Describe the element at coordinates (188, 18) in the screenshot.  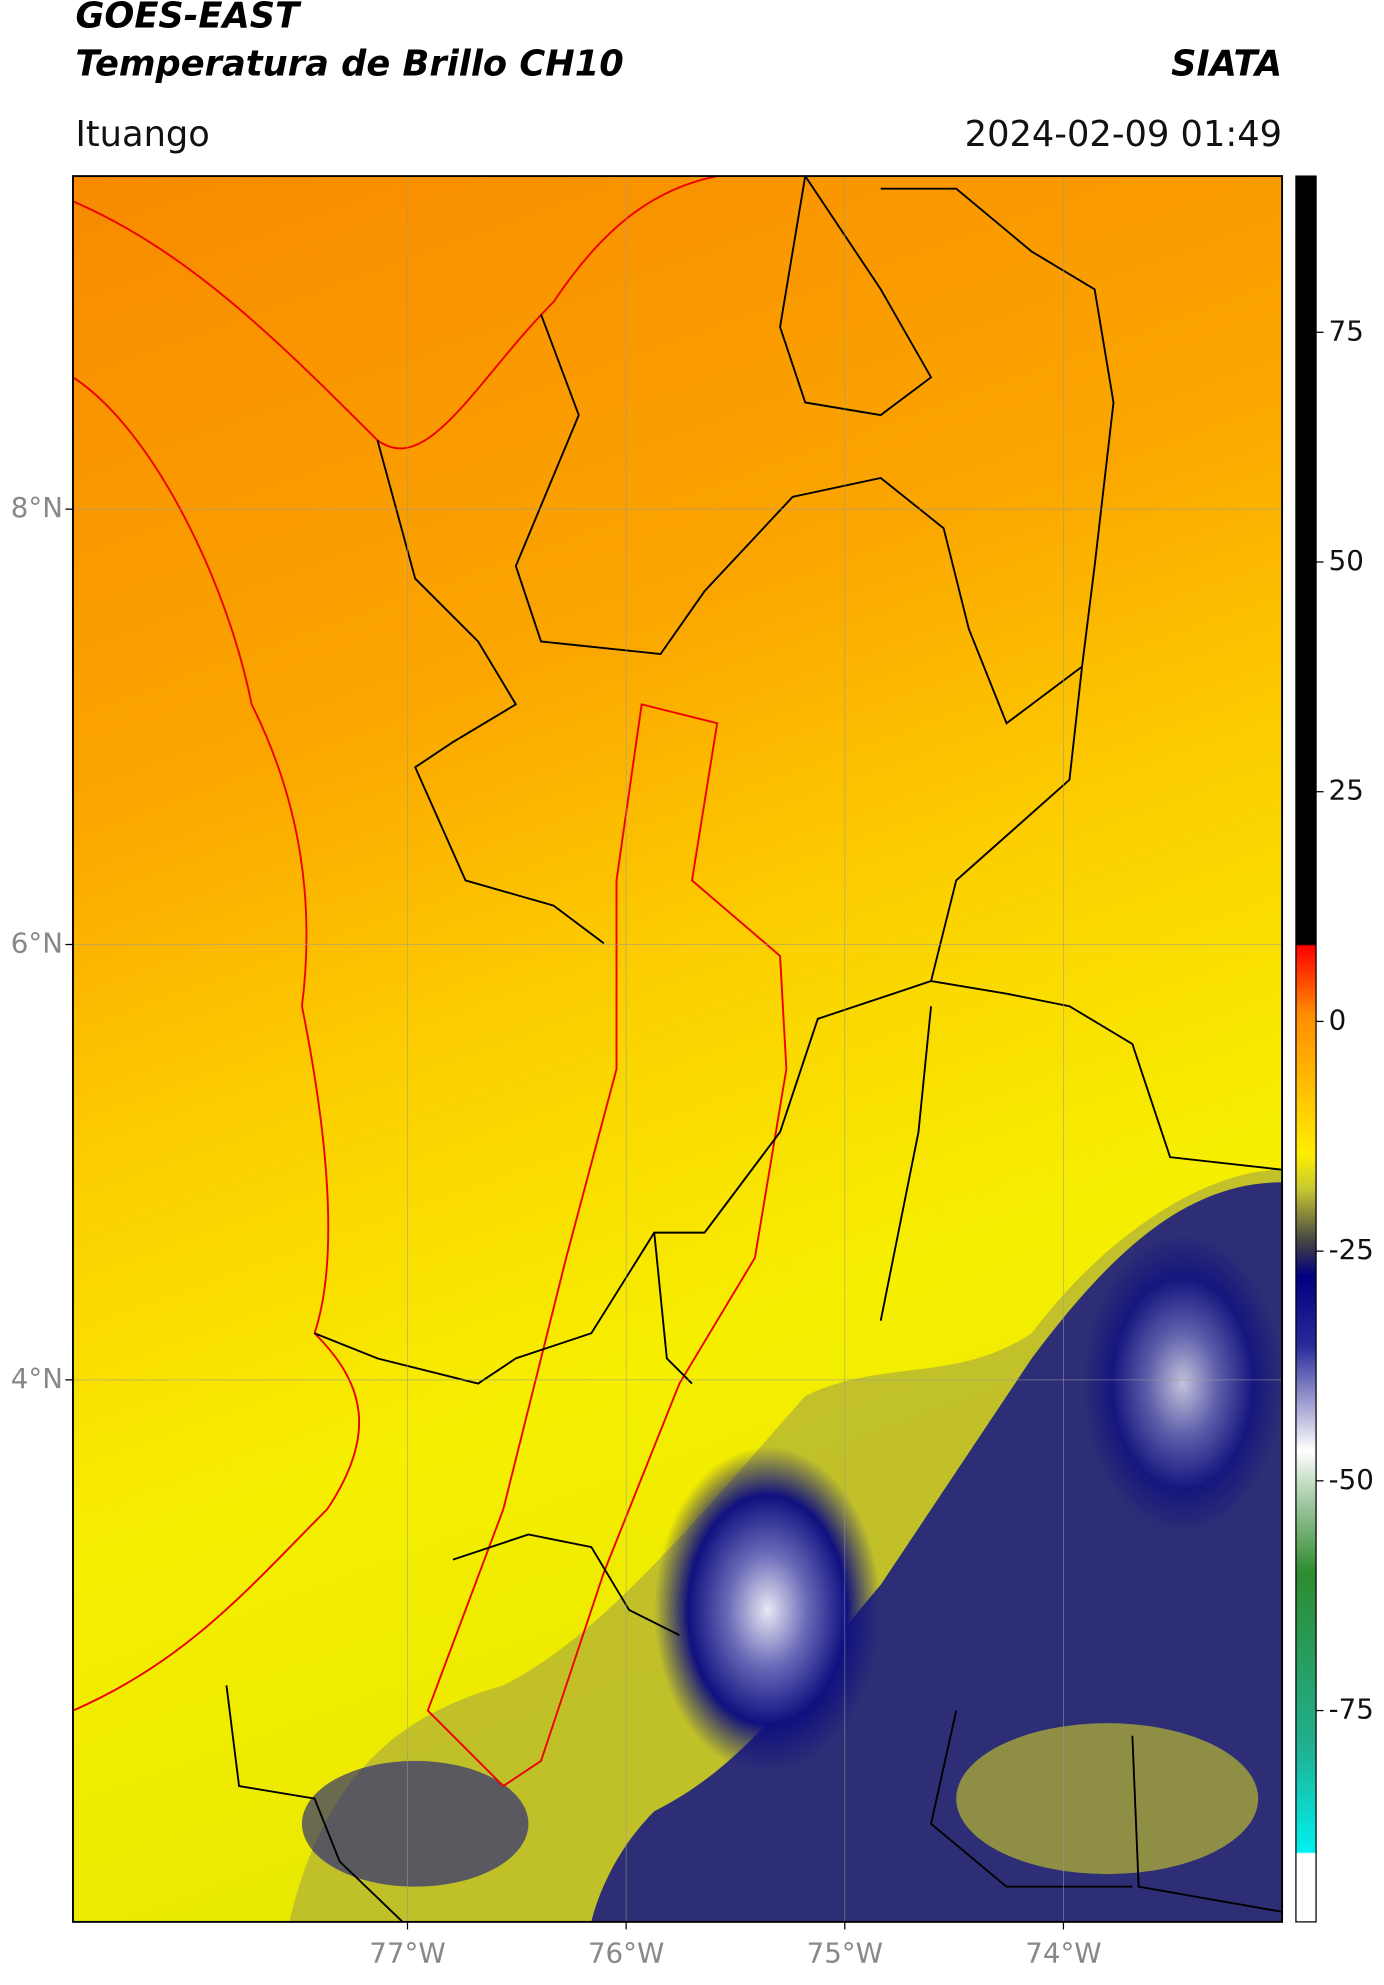
I see `source-title: GOES-EAST` at that location.